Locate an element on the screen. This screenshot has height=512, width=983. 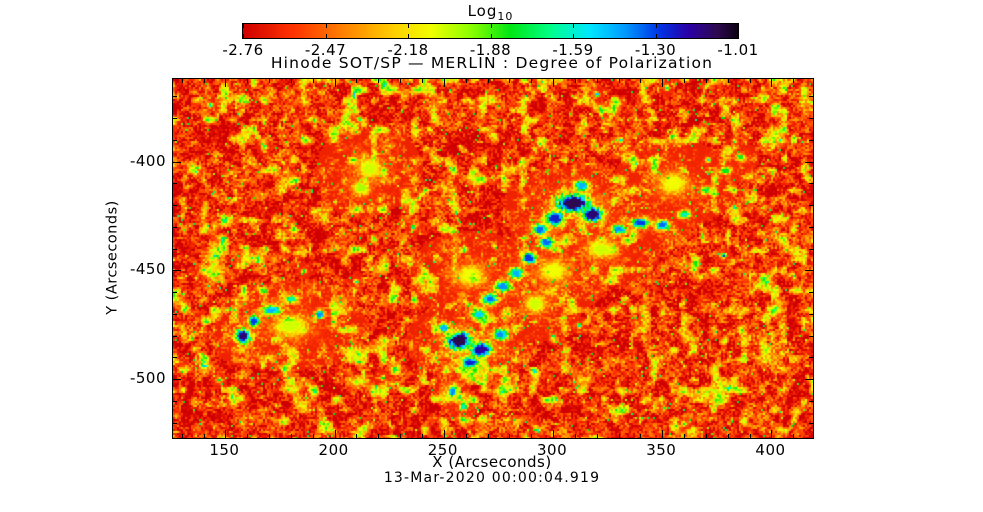
x-tick-label: 150 is located at coordinates (224, 450).